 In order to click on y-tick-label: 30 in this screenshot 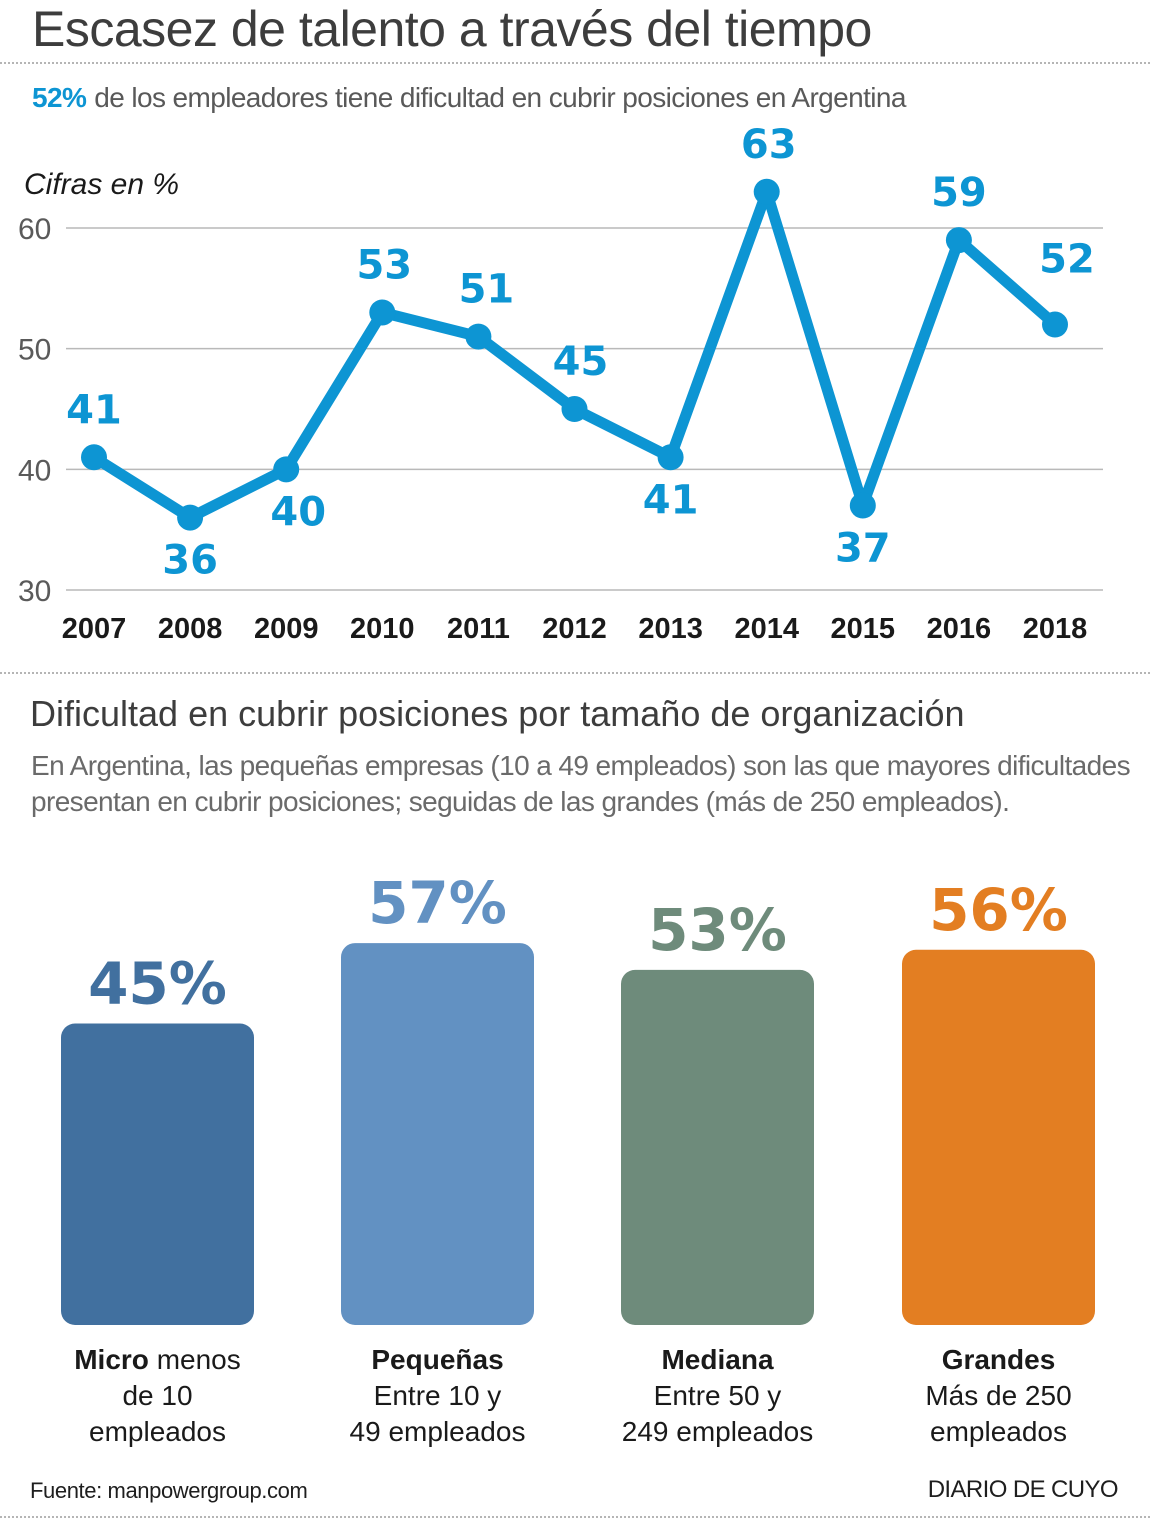, I will do `click(34, 591)`.